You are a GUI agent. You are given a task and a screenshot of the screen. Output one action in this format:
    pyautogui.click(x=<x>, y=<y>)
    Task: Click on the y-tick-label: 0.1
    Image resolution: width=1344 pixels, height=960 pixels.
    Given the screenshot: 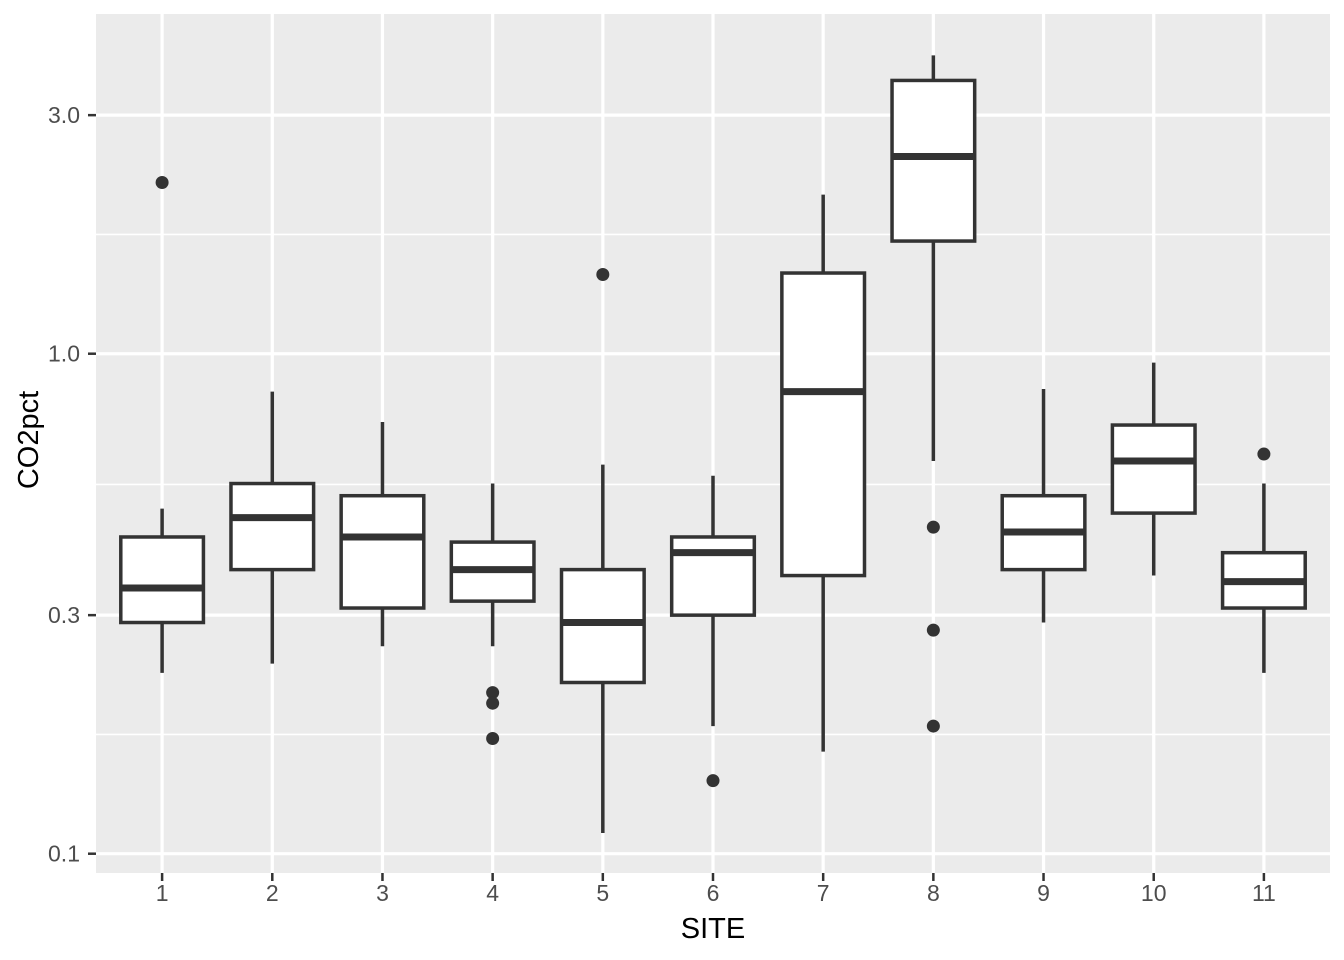 What is the action you would take?
    pyautogui.click(x=64, y=854)
    